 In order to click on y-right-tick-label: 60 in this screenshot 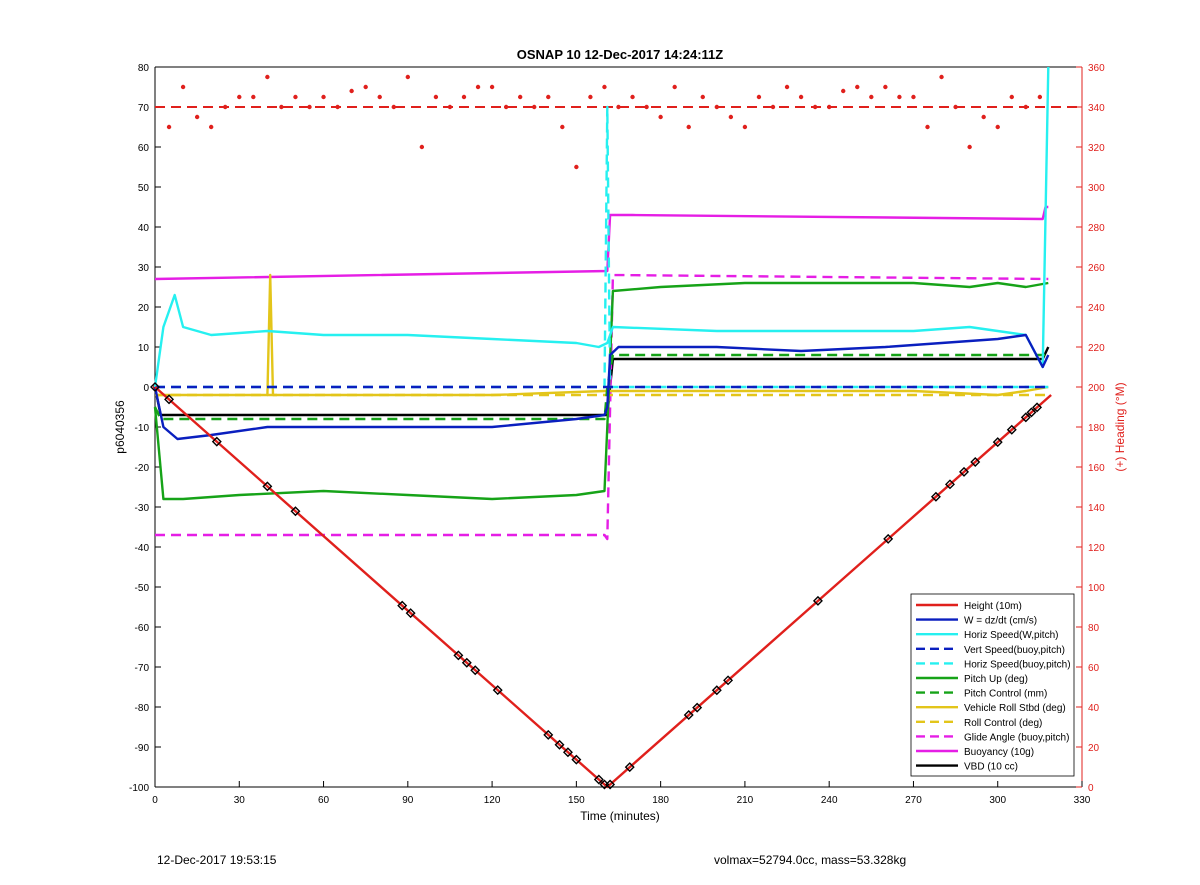, I will do `click(1094, 668)`.